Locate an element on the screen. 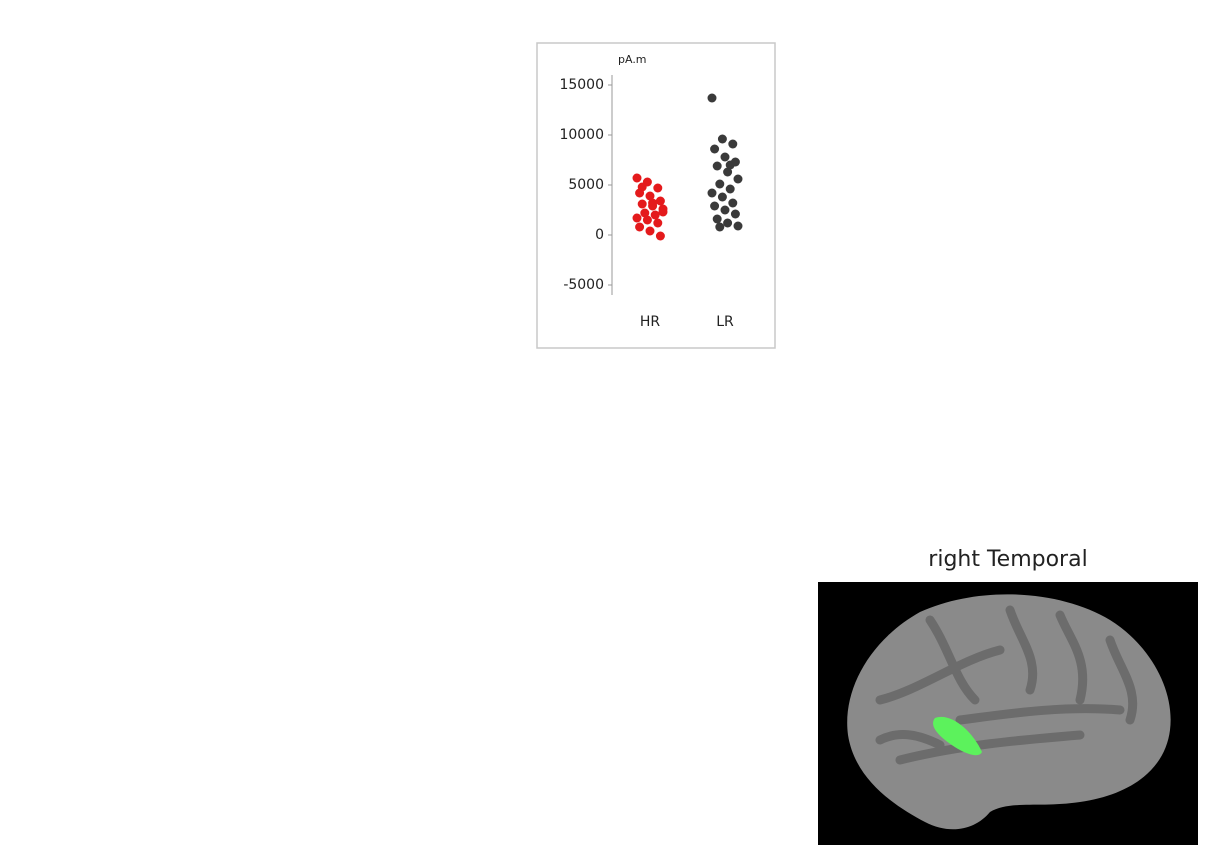 This screenshot has width=1206, height=853. inset-x-tick-label: LR is located at coordinates (725, 322).